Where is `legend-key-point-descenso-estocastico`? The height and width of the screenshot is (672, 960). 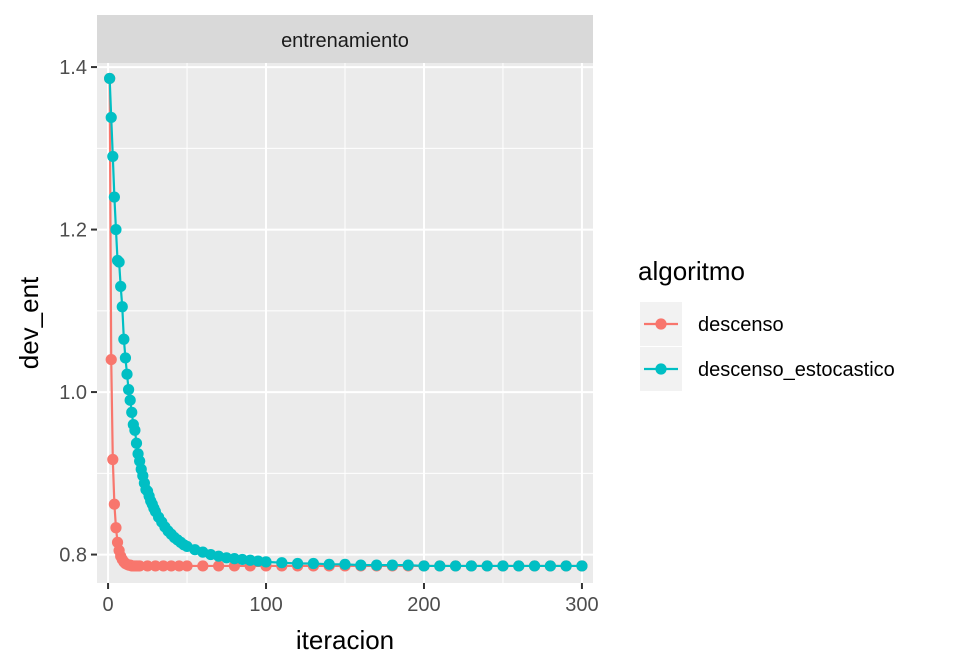 legend-key-point-descenso-estocastico is located at coordinates (661, 369).